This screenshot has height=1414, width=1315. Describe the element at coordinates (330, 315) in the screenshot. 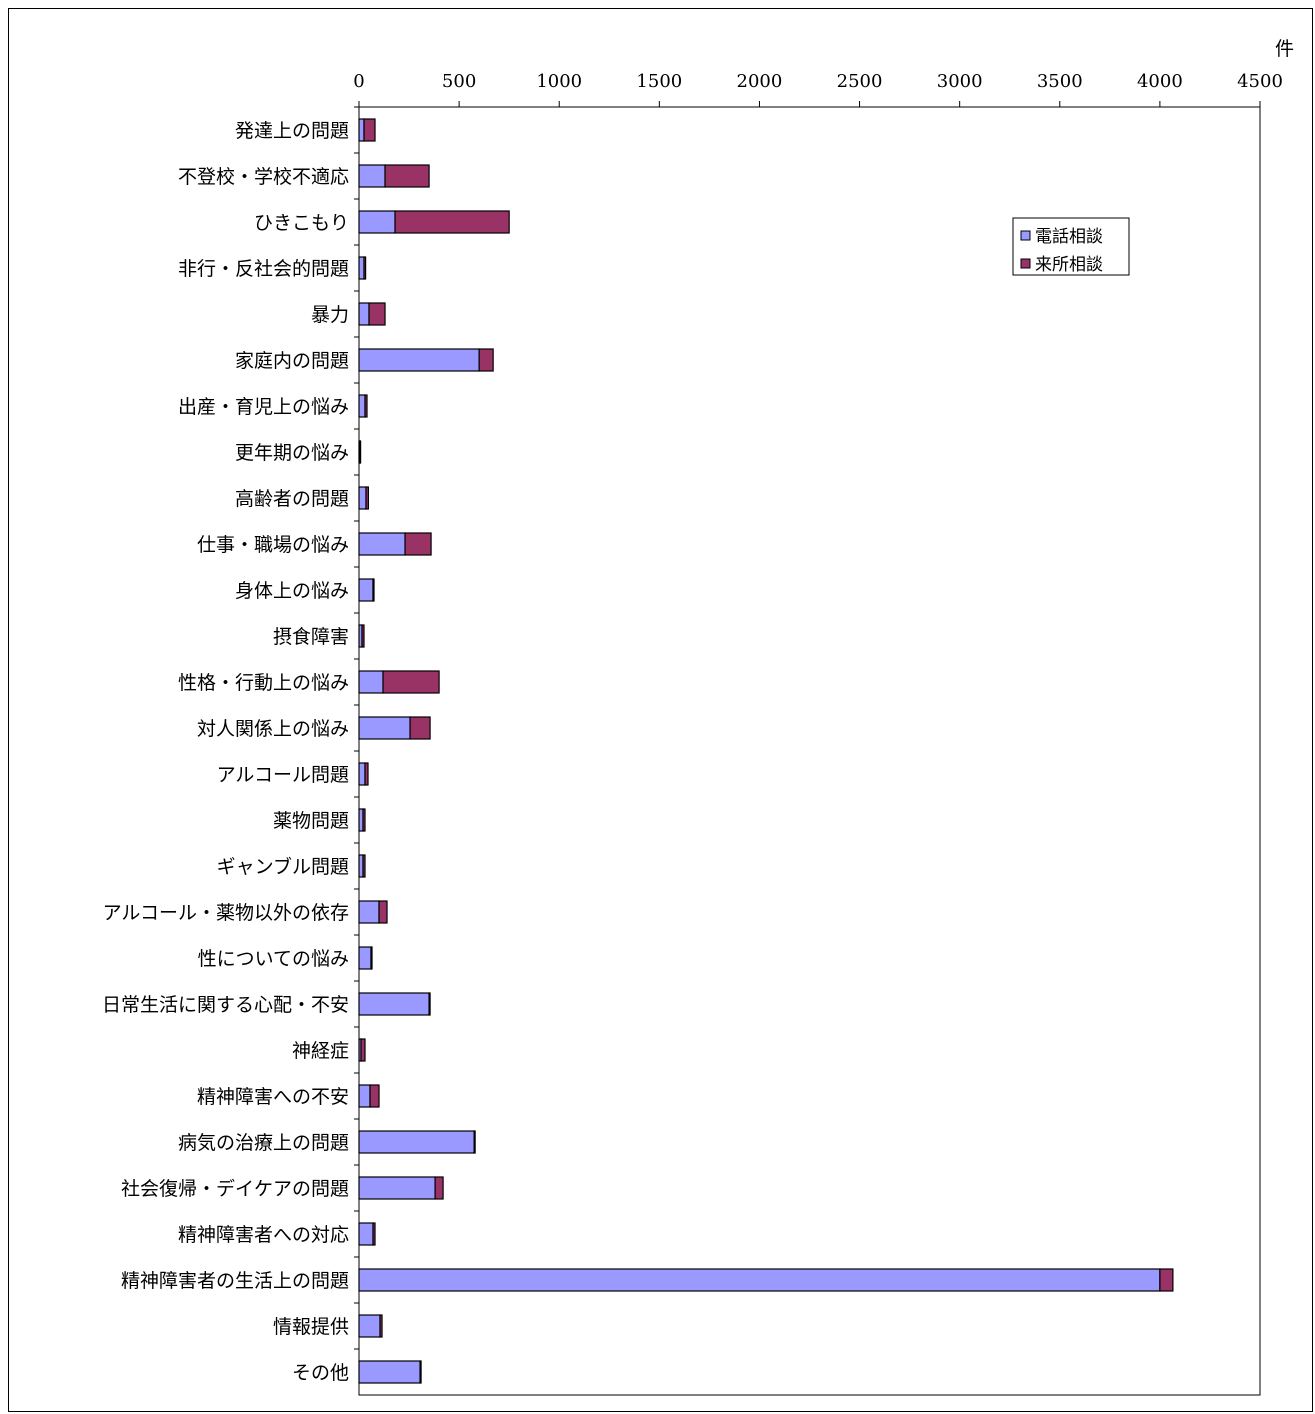

I see `category-label: 暴力` at that location.